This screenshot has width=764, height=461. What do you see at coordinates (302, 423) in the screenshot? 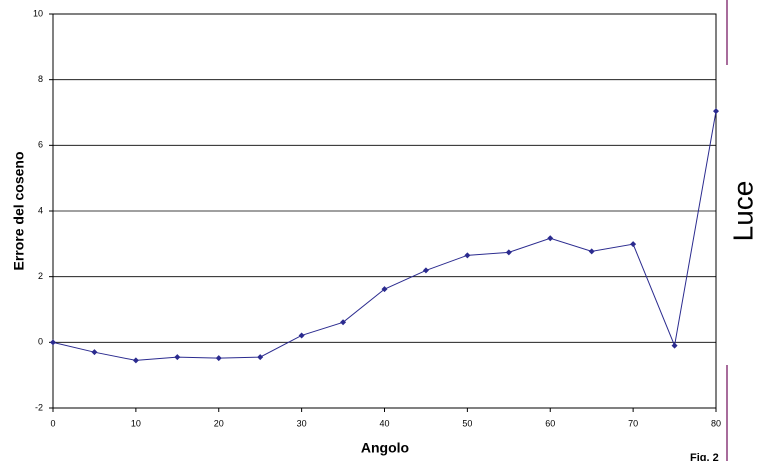
I see `x-tick-label: 30` at bounding box center [302, 423].